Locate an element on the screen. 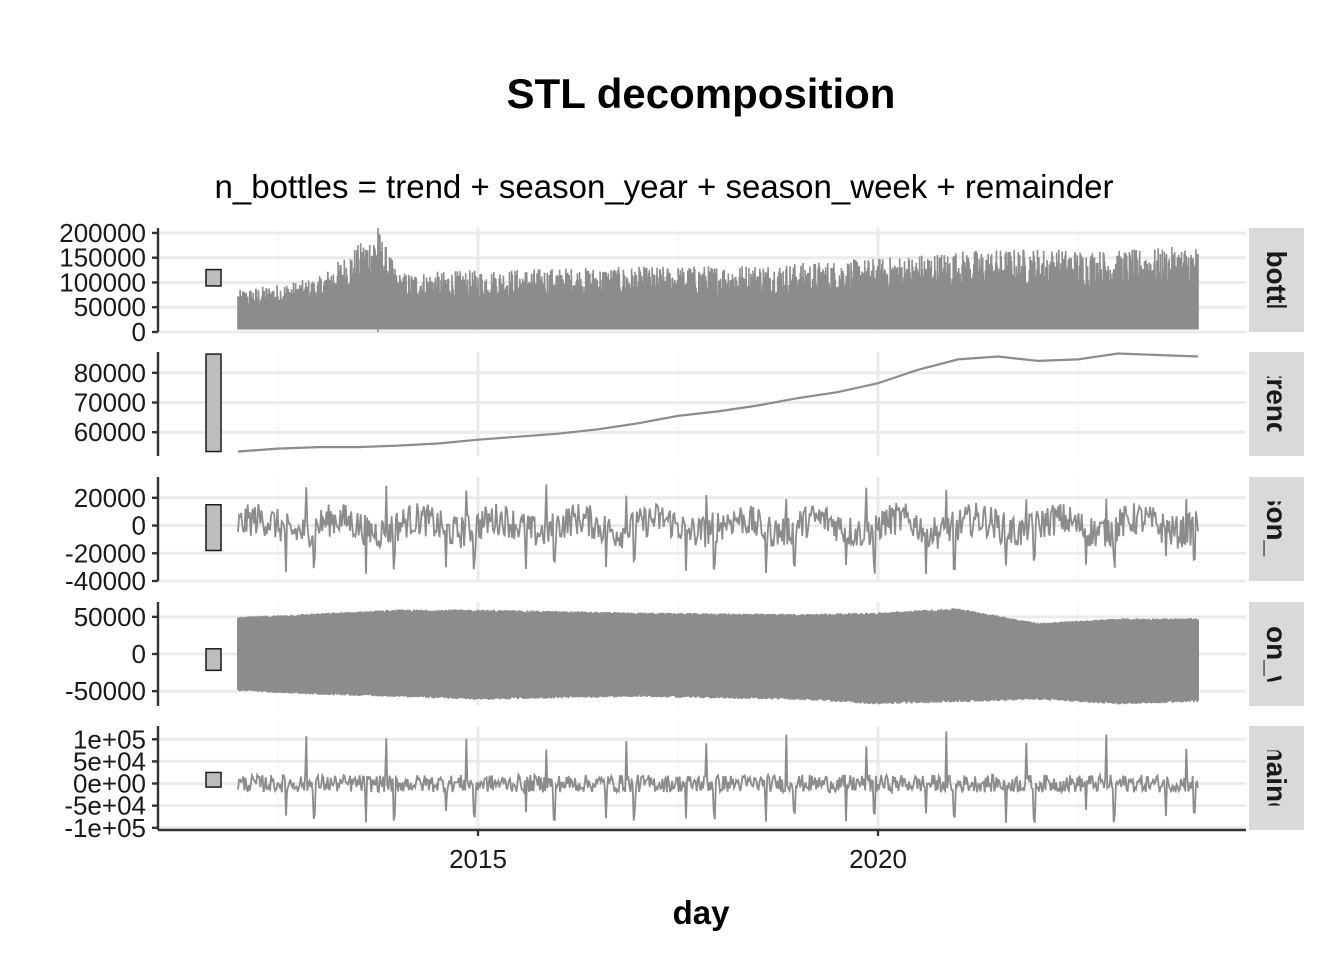 The width and height of the screenshot is (1344, 960). y-tick-label: 200000 is located at coordinates (102, 233).